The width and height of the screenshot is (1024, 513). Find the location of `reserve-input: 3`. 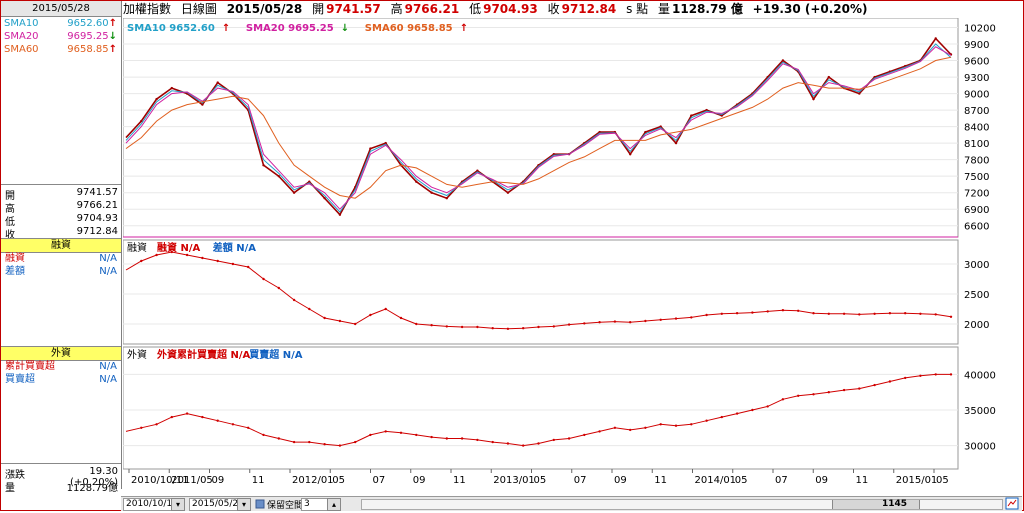

reserve-input: 3 is located at coordinates (315, 504).